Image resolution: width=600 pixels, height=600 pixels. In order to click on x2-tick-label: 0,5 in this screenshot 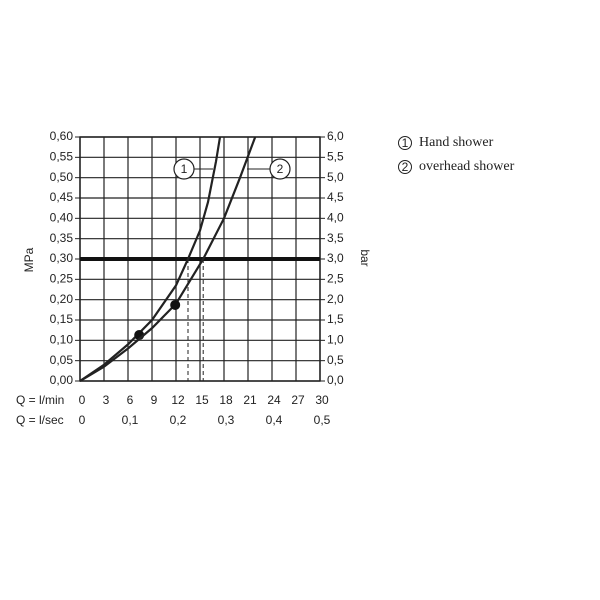, I will do `click(322, 420)`.